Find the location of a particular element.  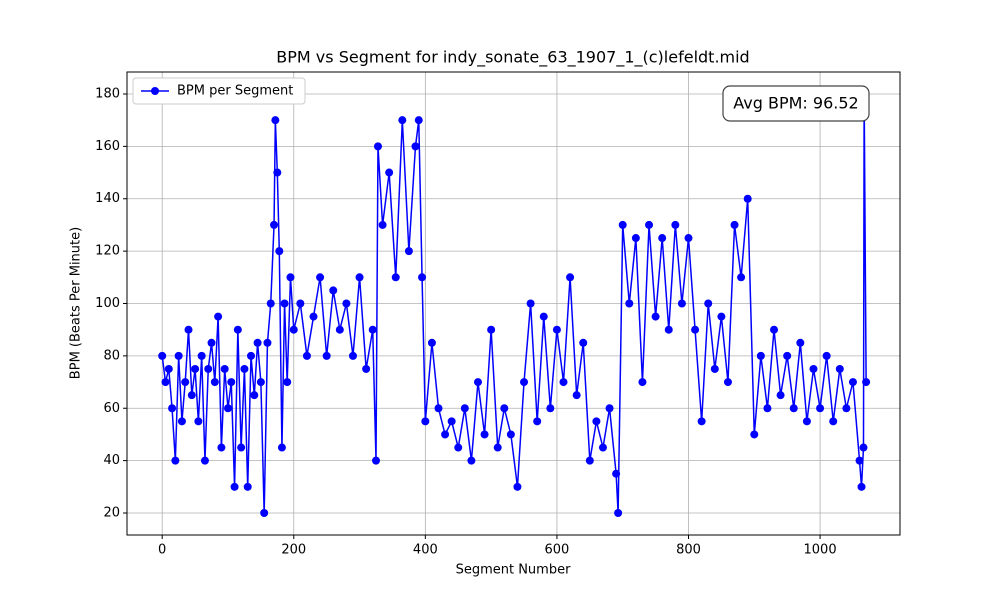

x-tick-label: 0 is located at coordinates (162, 550).